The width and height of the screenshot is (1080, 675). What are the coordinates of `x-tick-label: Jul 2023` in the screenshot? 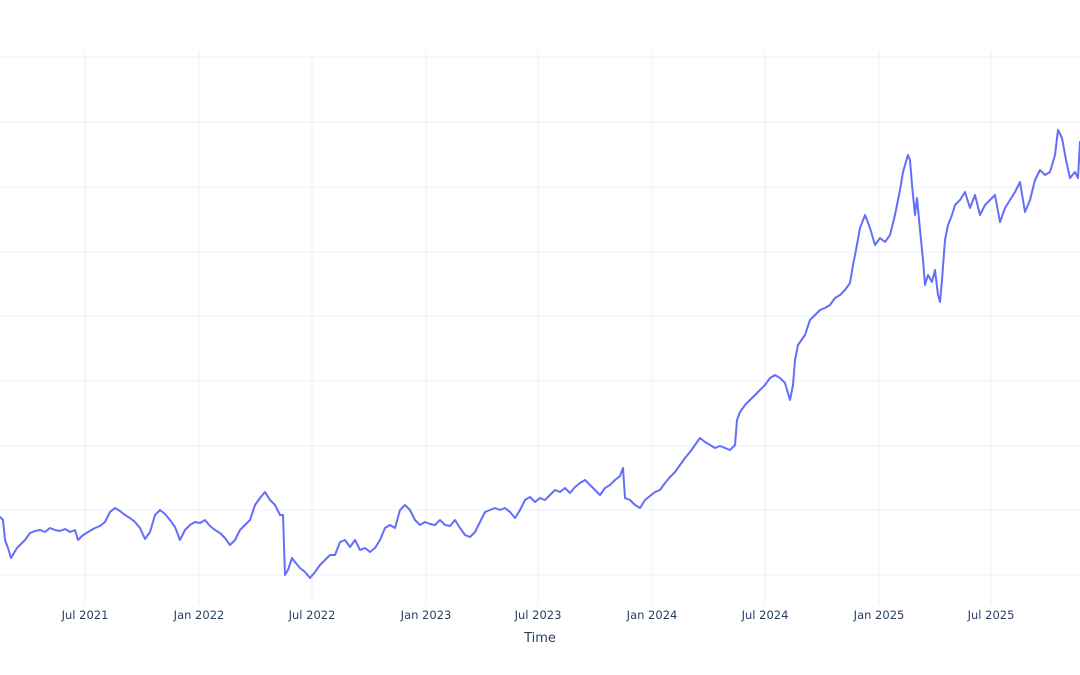 It's located at (538, 615).